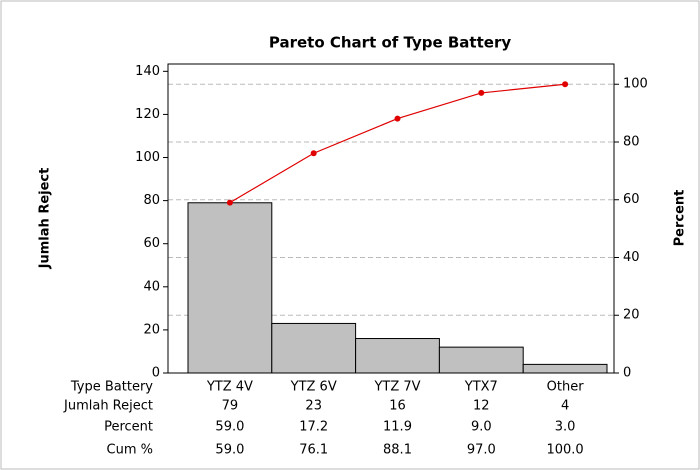  I want to click on y-tick-label: 140, so click(147, 71).